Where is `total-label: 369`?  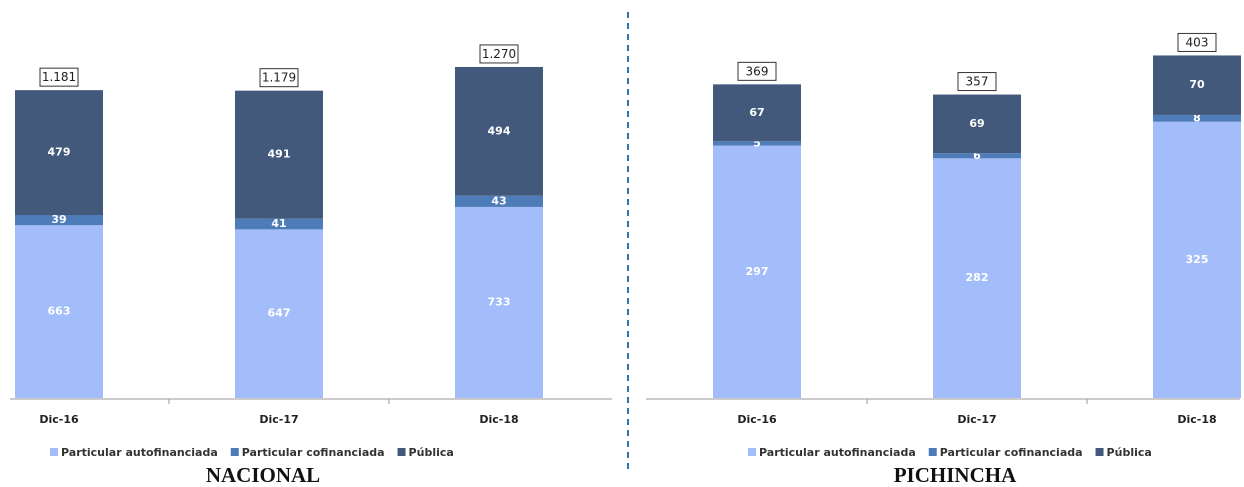 total-label: 369 is located at coordinates (757, 71).